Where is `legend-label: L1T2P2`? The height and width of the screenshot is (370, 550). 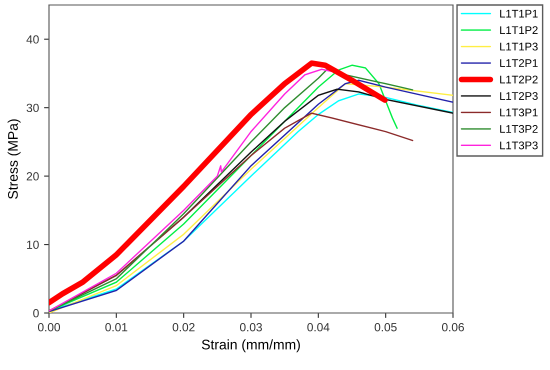 legend-label: L1T2P2 is located at coordinates (519, 80).